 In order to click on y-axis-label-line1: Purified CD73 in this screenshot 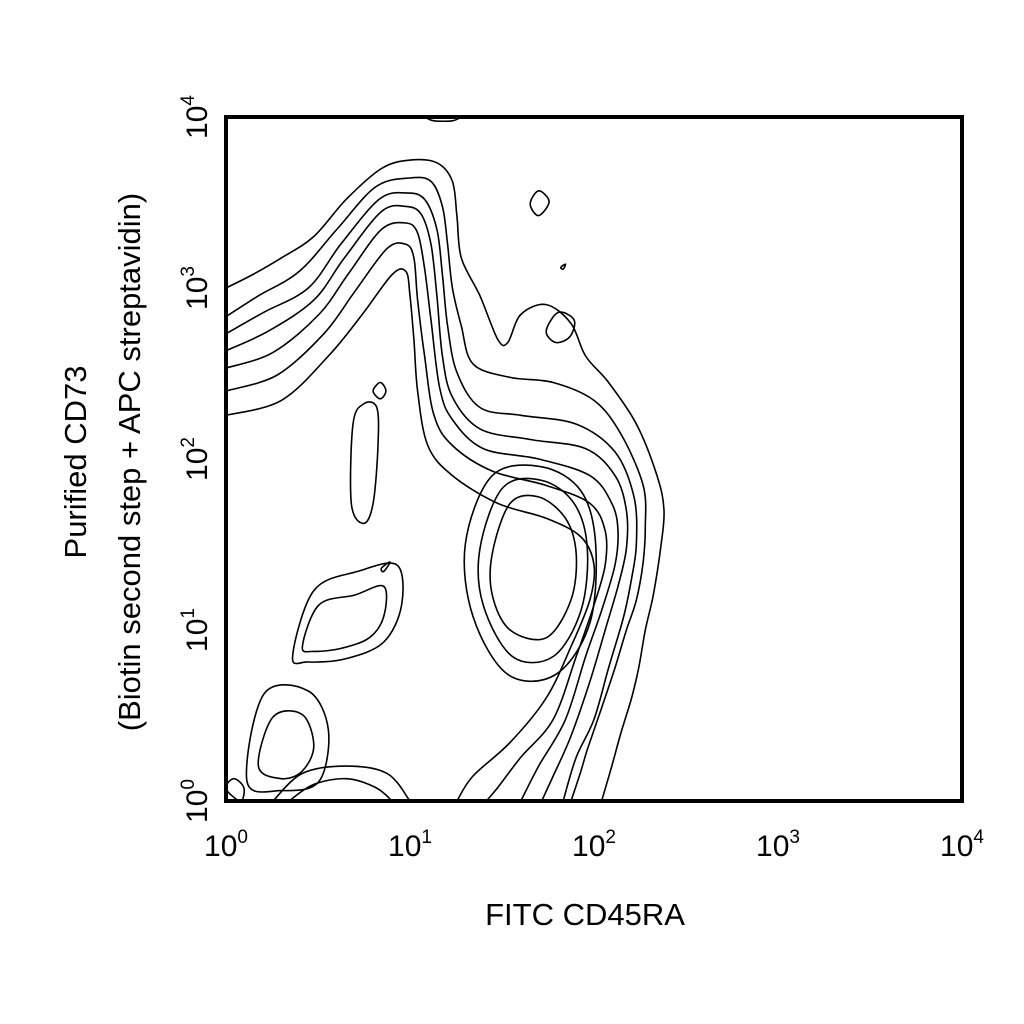, I will do `click(75, 462)`.